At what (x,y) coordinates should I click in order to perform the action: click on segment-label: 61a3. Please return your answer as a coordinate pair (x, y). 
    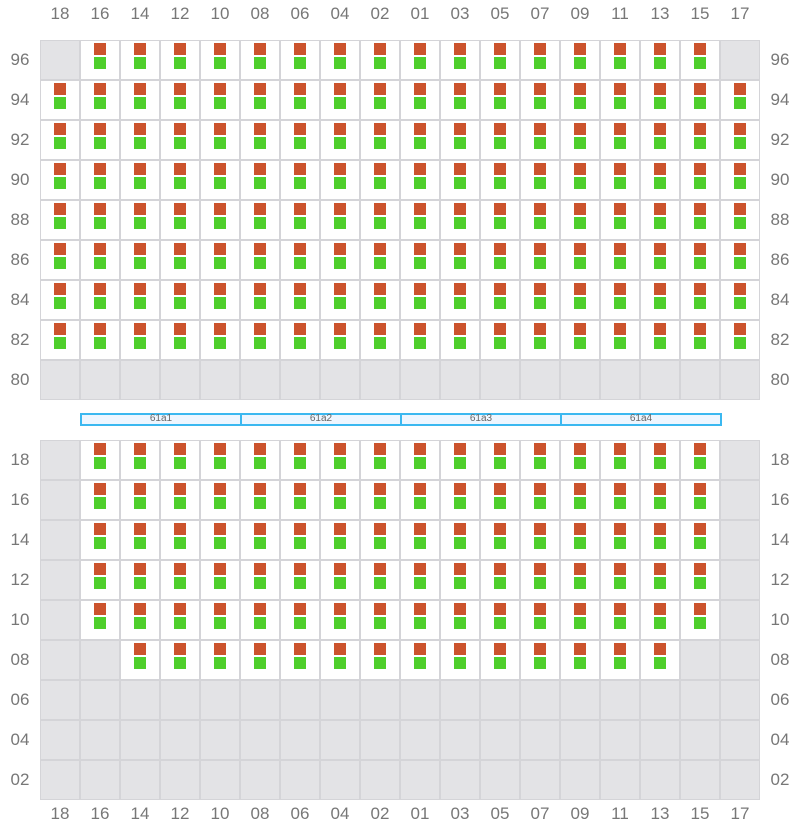
    Looking at the image, I should click on (481, 419).